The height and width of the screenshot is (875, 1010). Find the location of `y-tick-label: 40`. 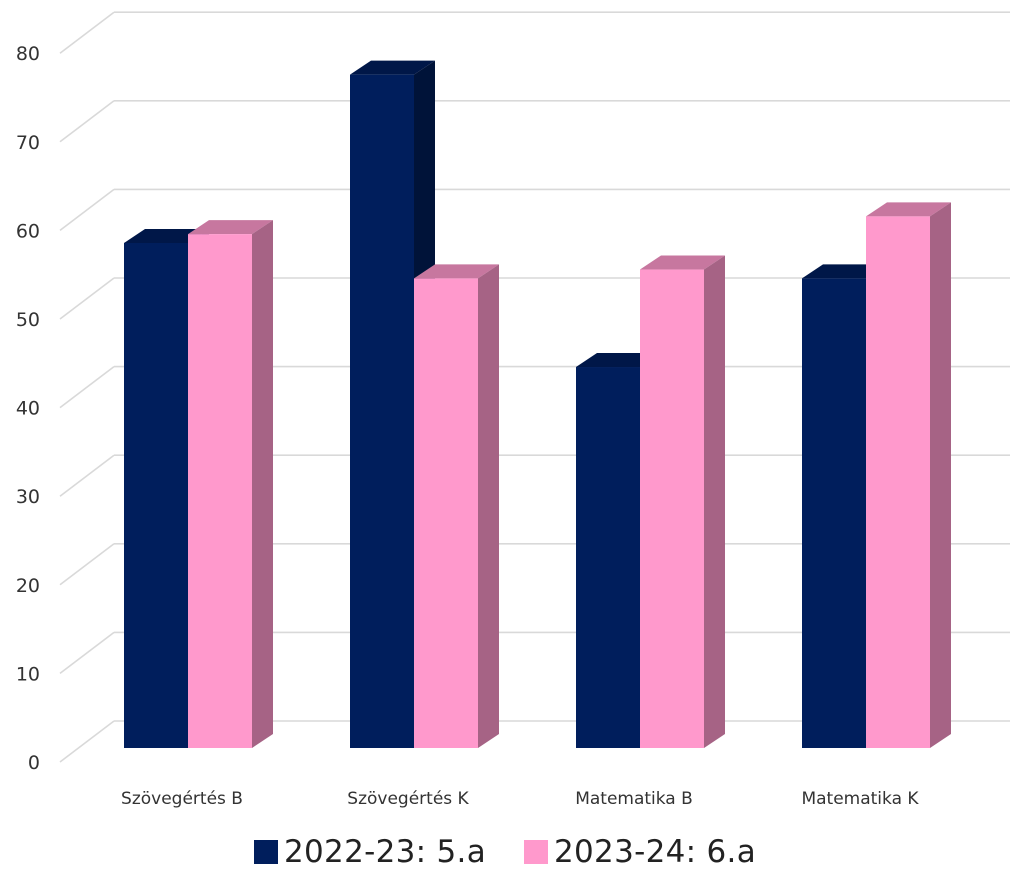

y-tick-label: 40 is located at coordinates (28, 409).